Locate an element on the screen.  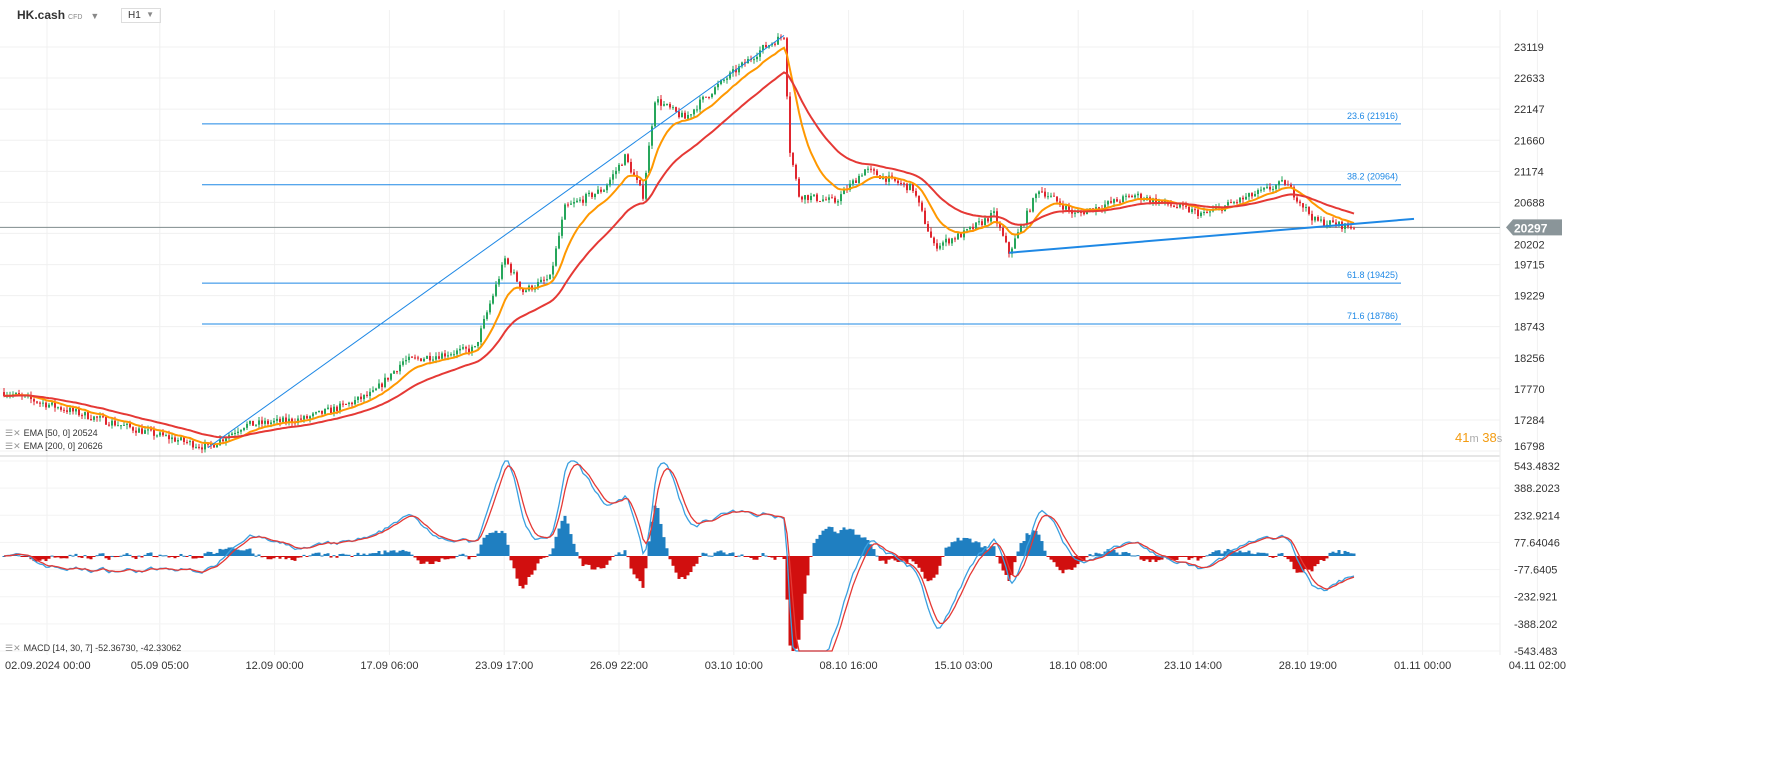
legend-macd-text: MACD [14, 30, 7] -52.36730, -42.33062 is located at coordinates (102, 648).